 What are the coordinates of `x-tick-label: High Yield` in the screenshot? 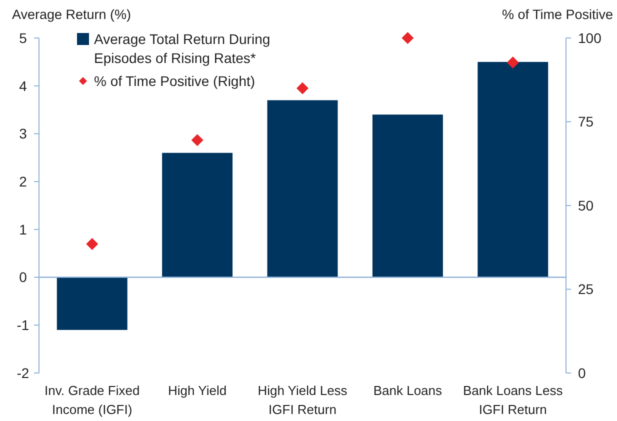 It's located at (197, 390).